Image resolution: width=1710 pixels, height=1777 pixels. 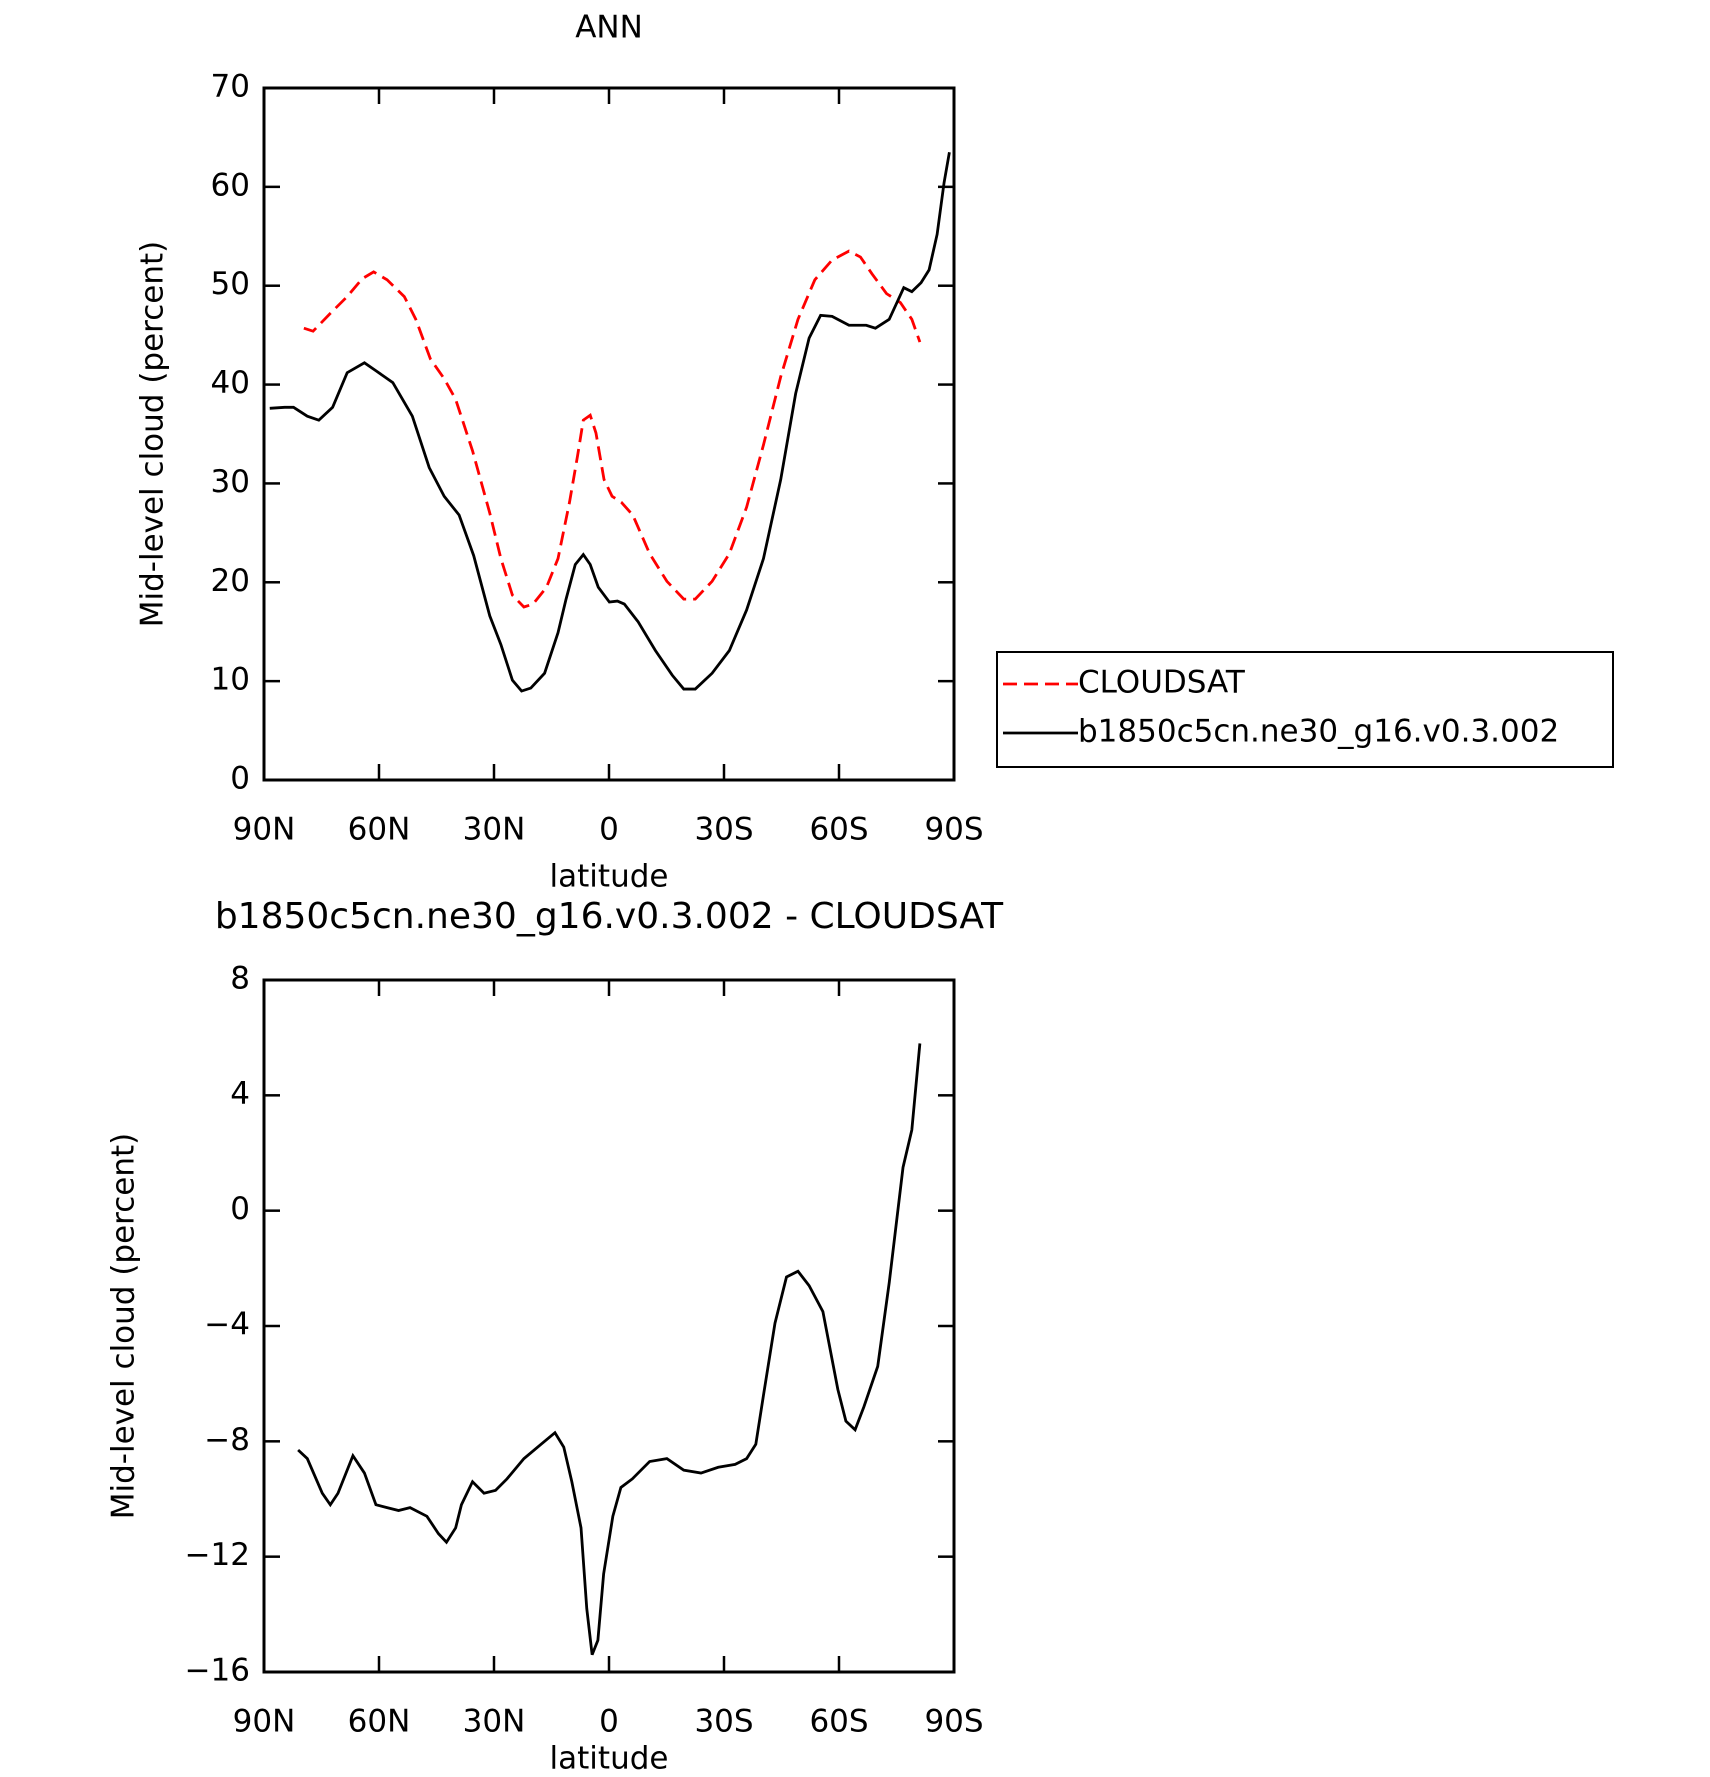 I want to click on legend-label: CLOUDSAT, so click(x=1162, y=683).